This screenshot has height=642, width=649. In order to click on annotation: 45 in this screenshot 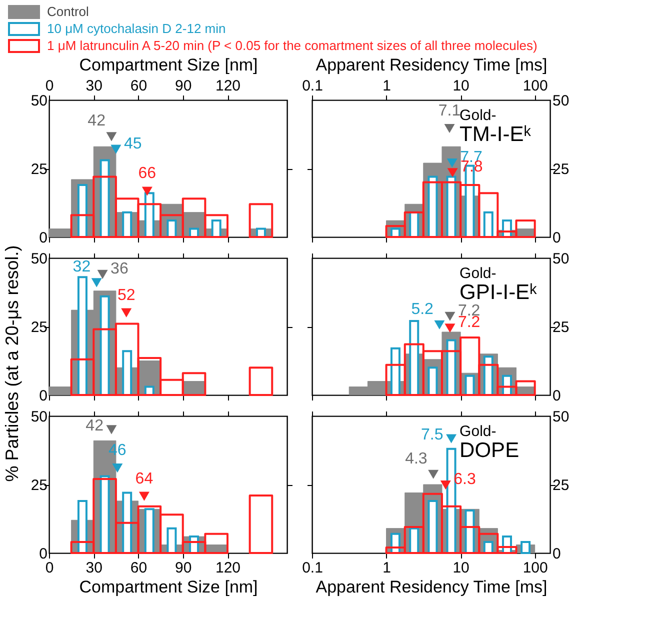, I will do `click(133, 143)`.